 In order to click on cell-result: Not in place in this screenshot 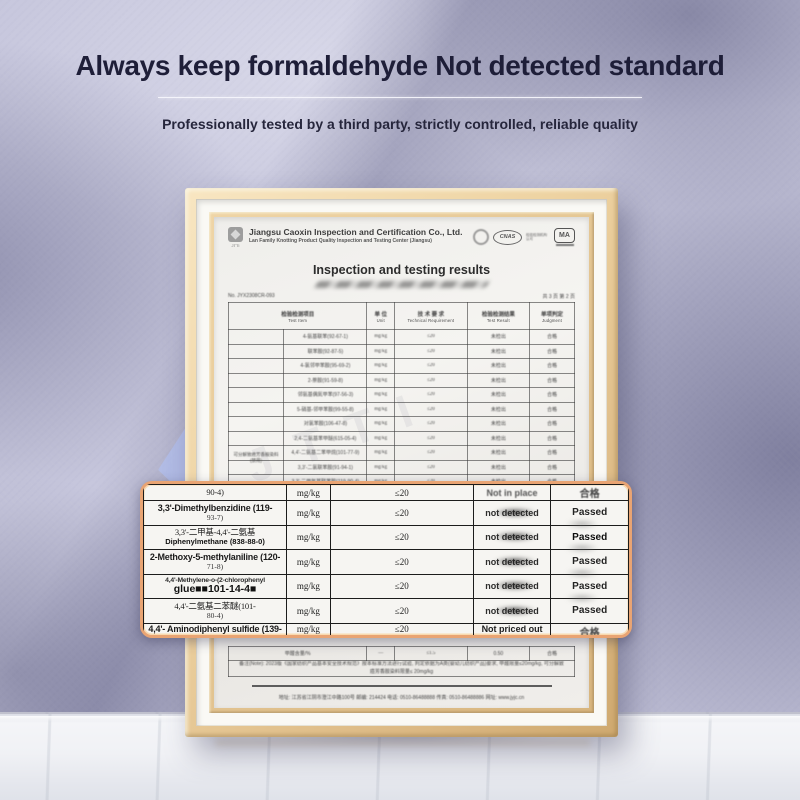, I will do `click(512, 492)`.